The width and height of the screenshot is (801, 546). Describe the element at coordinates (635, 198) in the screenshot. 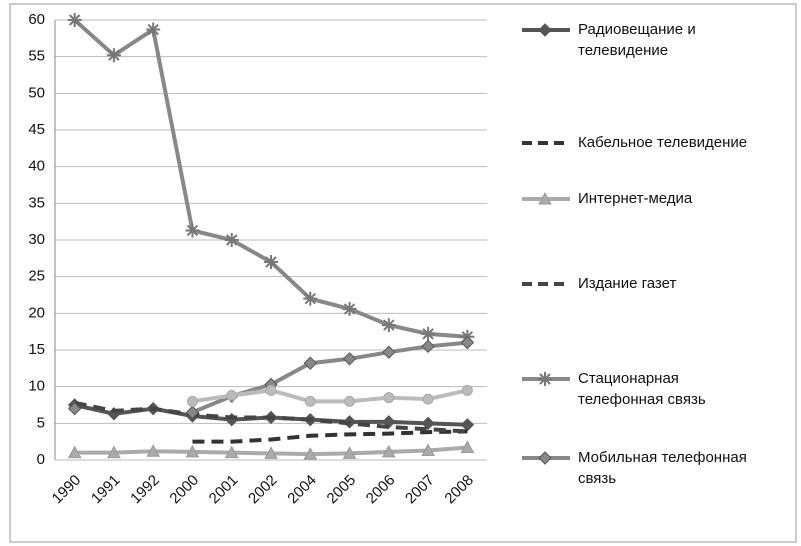

I see `legend-label: Интернет-медиа` at that location.